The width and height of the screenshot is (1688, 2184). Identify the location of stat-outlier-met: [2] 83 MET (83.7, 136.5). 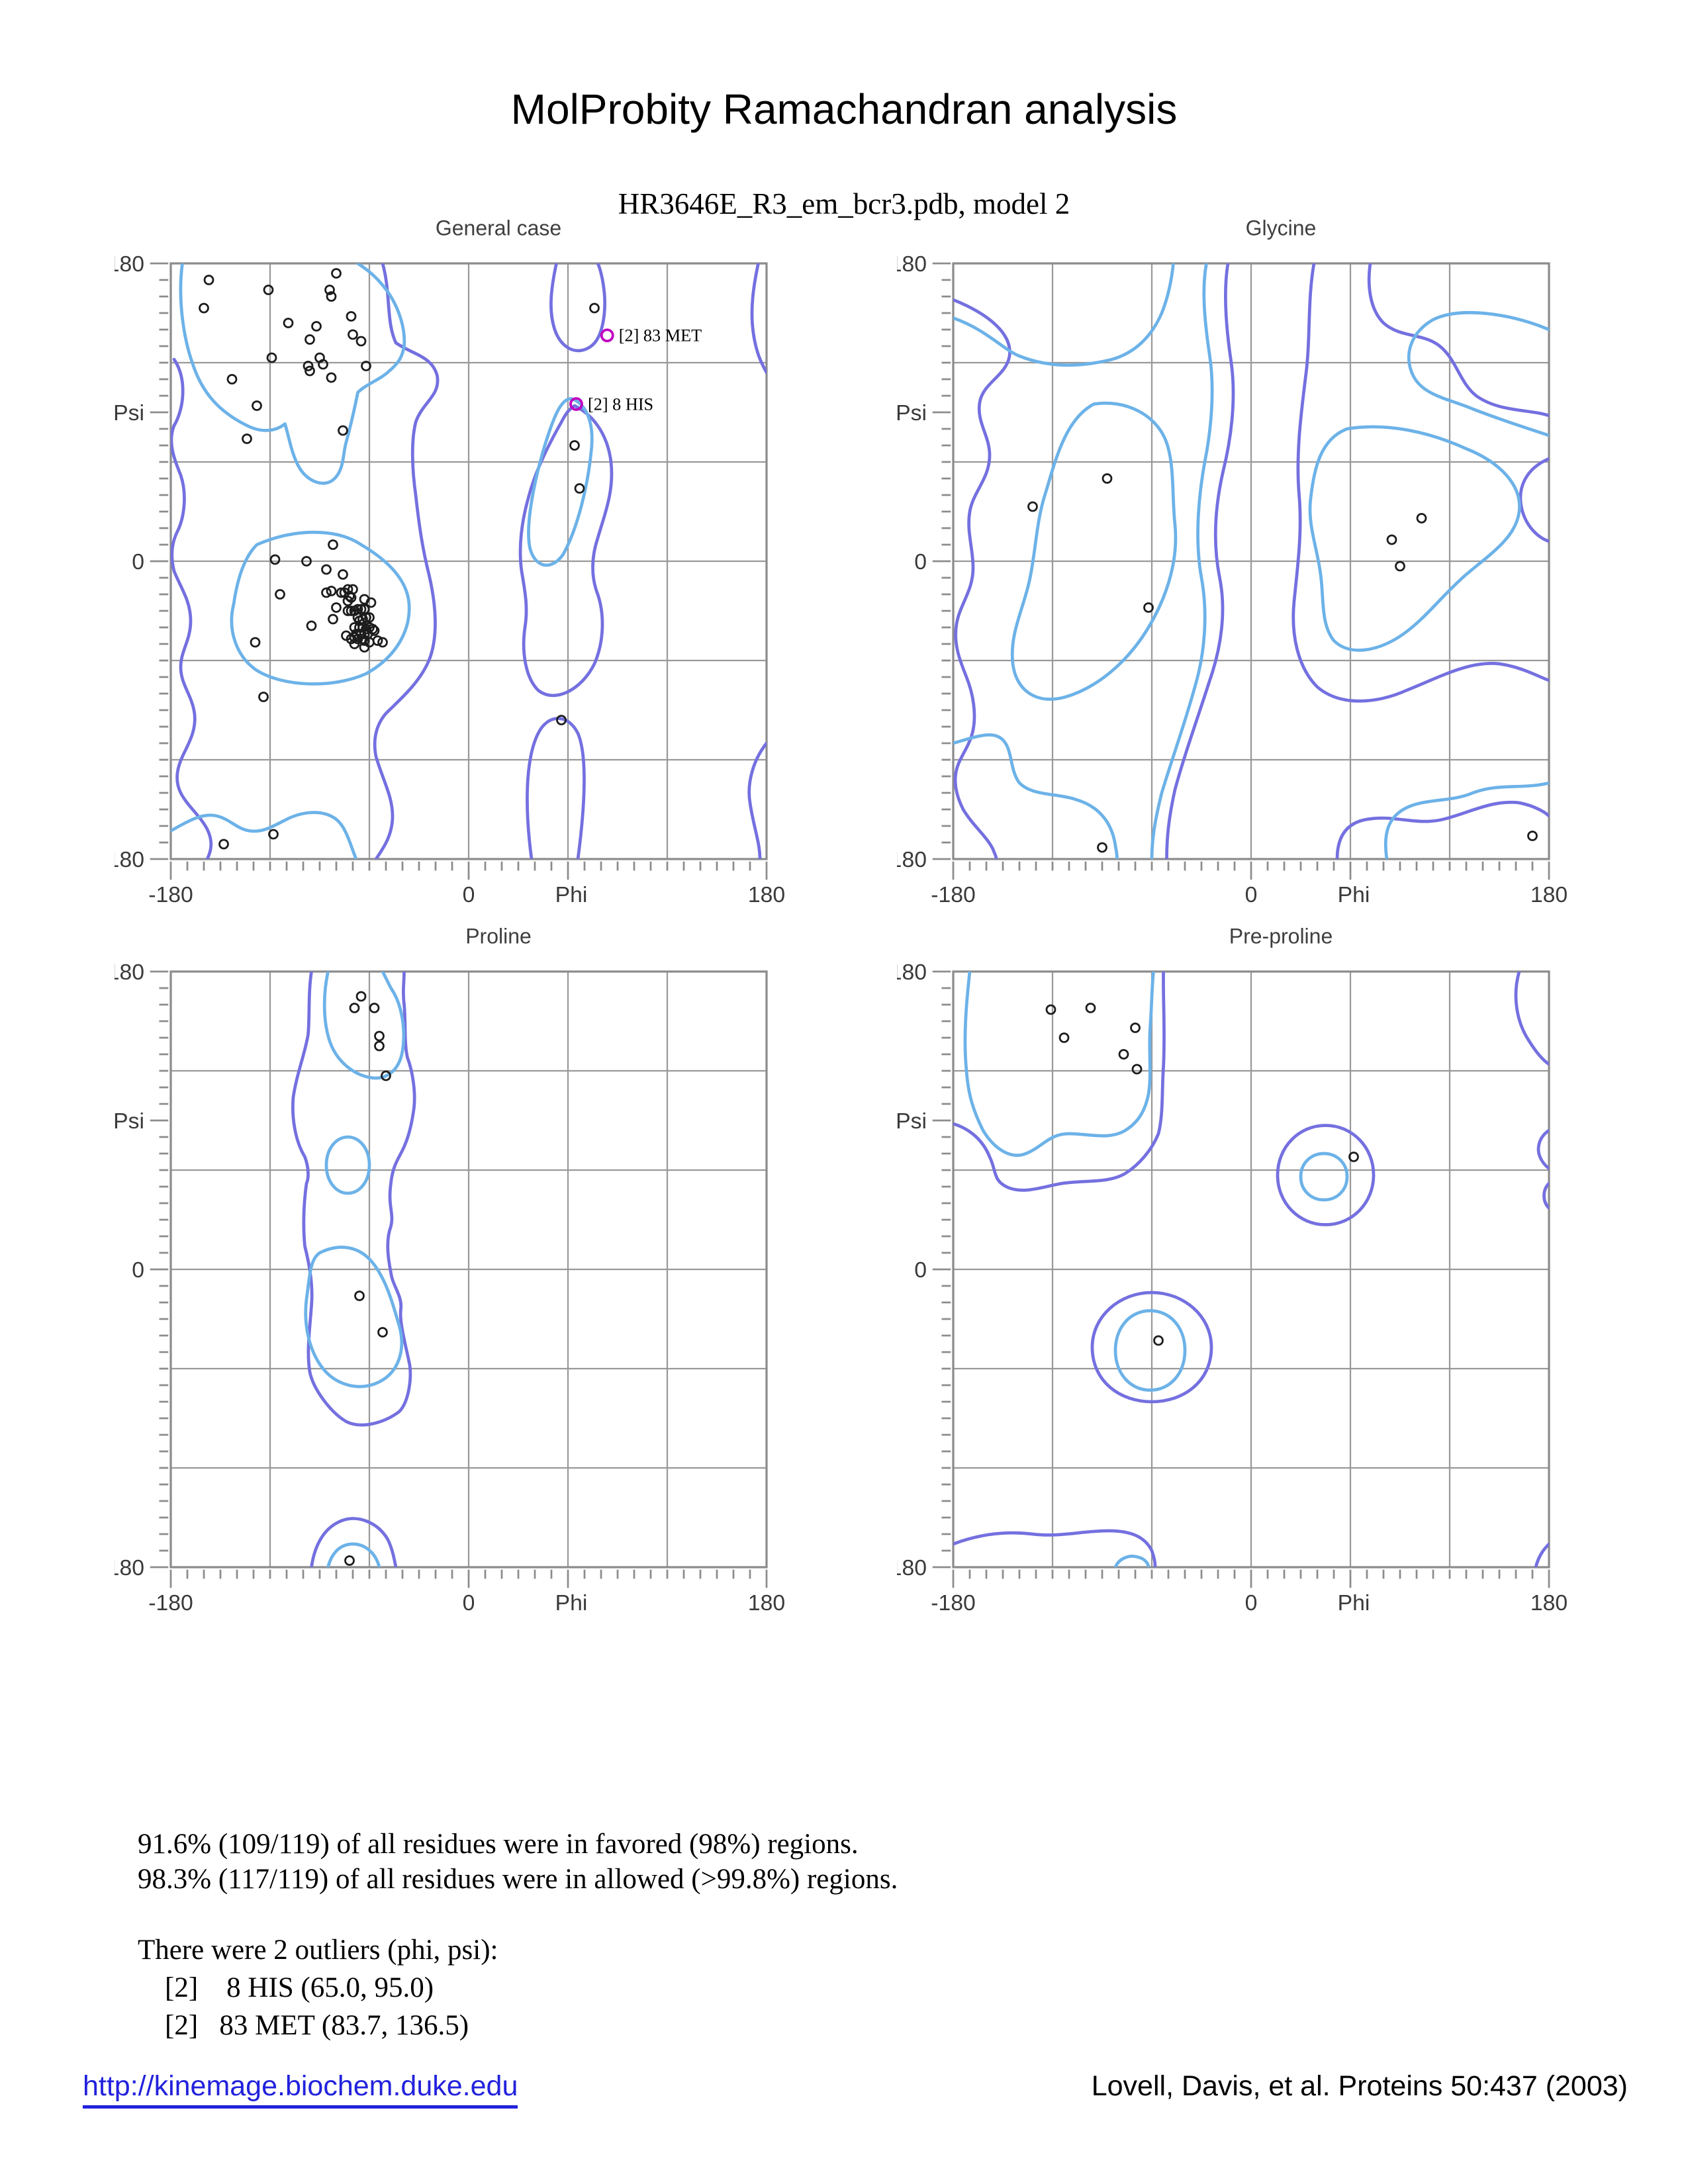
(317, 2025).